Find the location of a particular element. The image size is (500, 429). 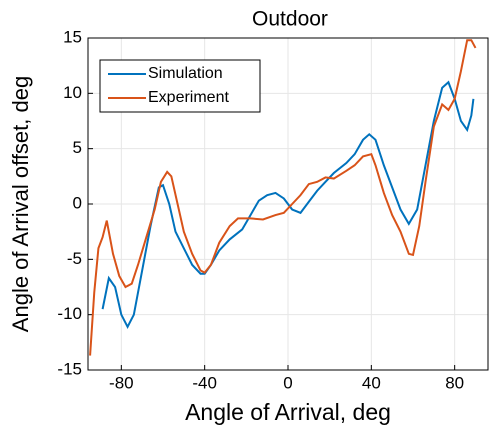

y-tick-label: -10 is located at coordinates (69, 313).